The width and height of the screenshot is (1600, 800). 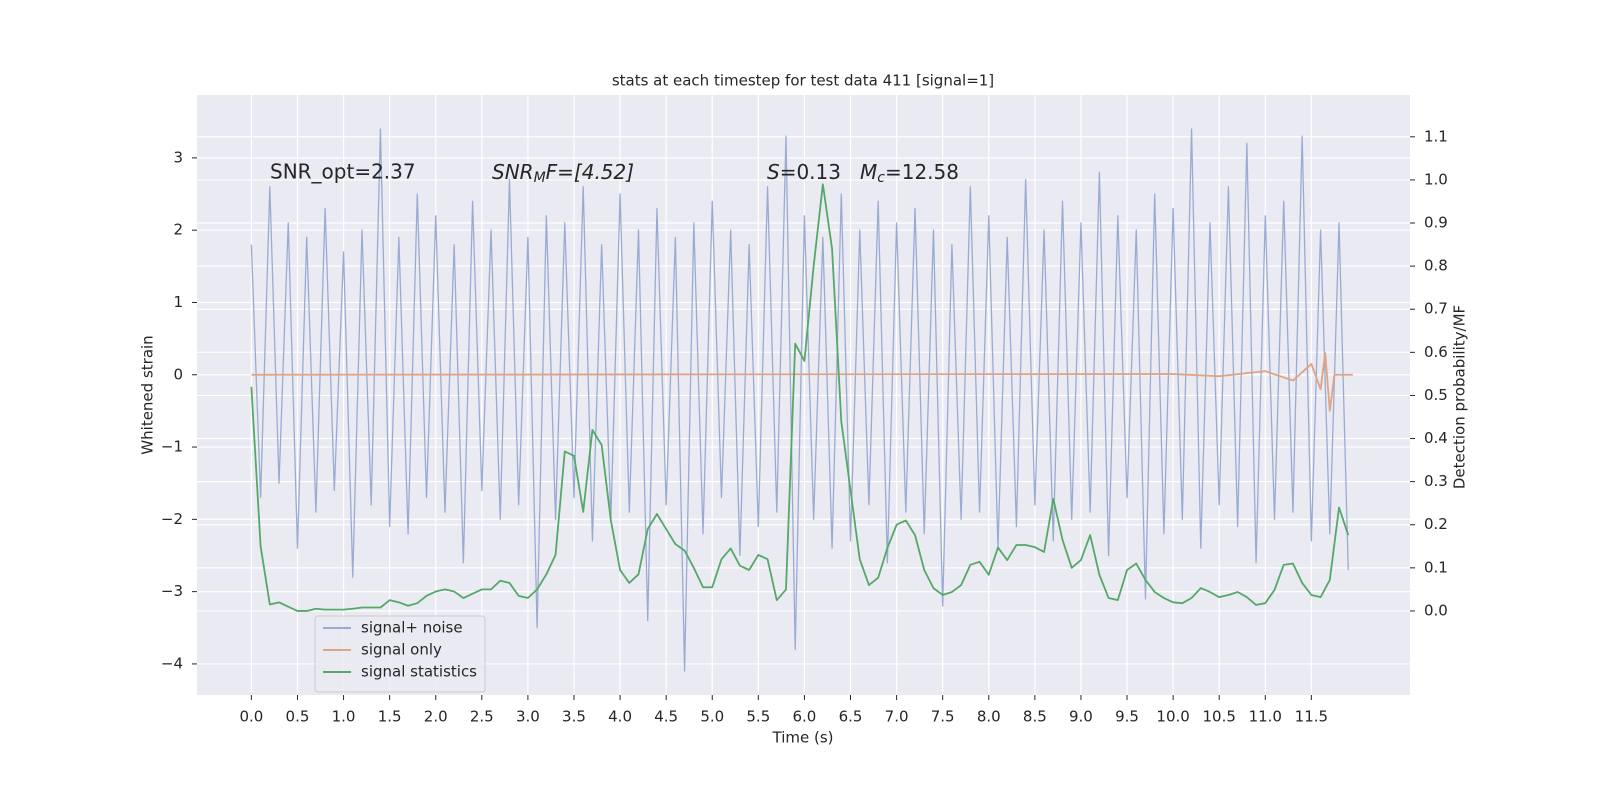 I want to click on x-tick-label: 4.5, so click(x=666, y=717).